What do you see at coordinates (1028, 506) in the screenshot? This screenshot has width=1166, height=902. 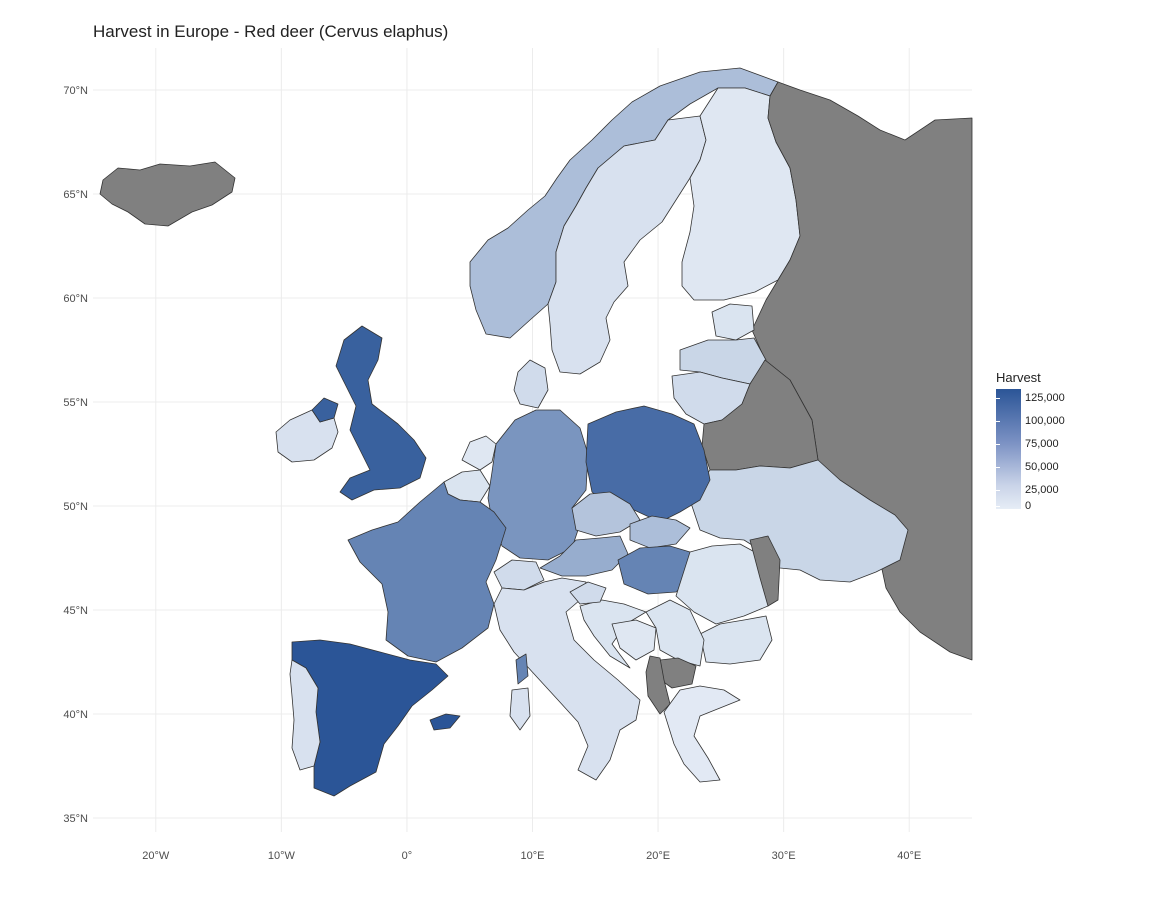 I see `legend-tick-label: 0` at bounding box center [1028, 506].